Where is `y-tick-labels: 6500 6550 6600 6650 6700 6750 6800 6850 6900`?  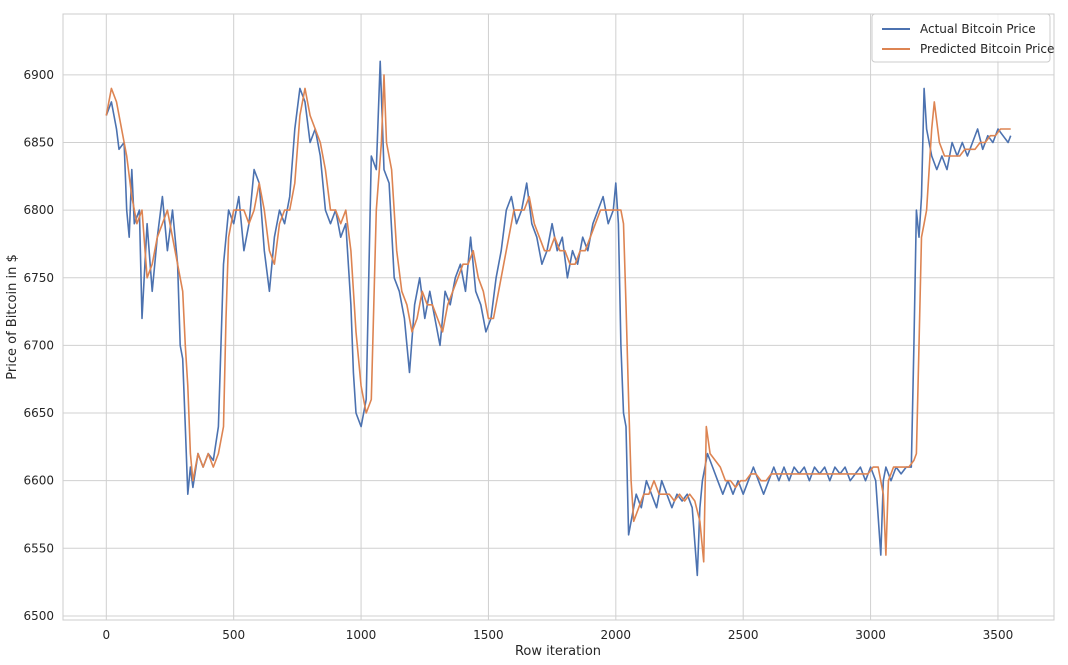 y-tick-labels: 6500 6550 6600 6650 6700 6750 6800 6850 6900 is located at coordinates (38, 345).